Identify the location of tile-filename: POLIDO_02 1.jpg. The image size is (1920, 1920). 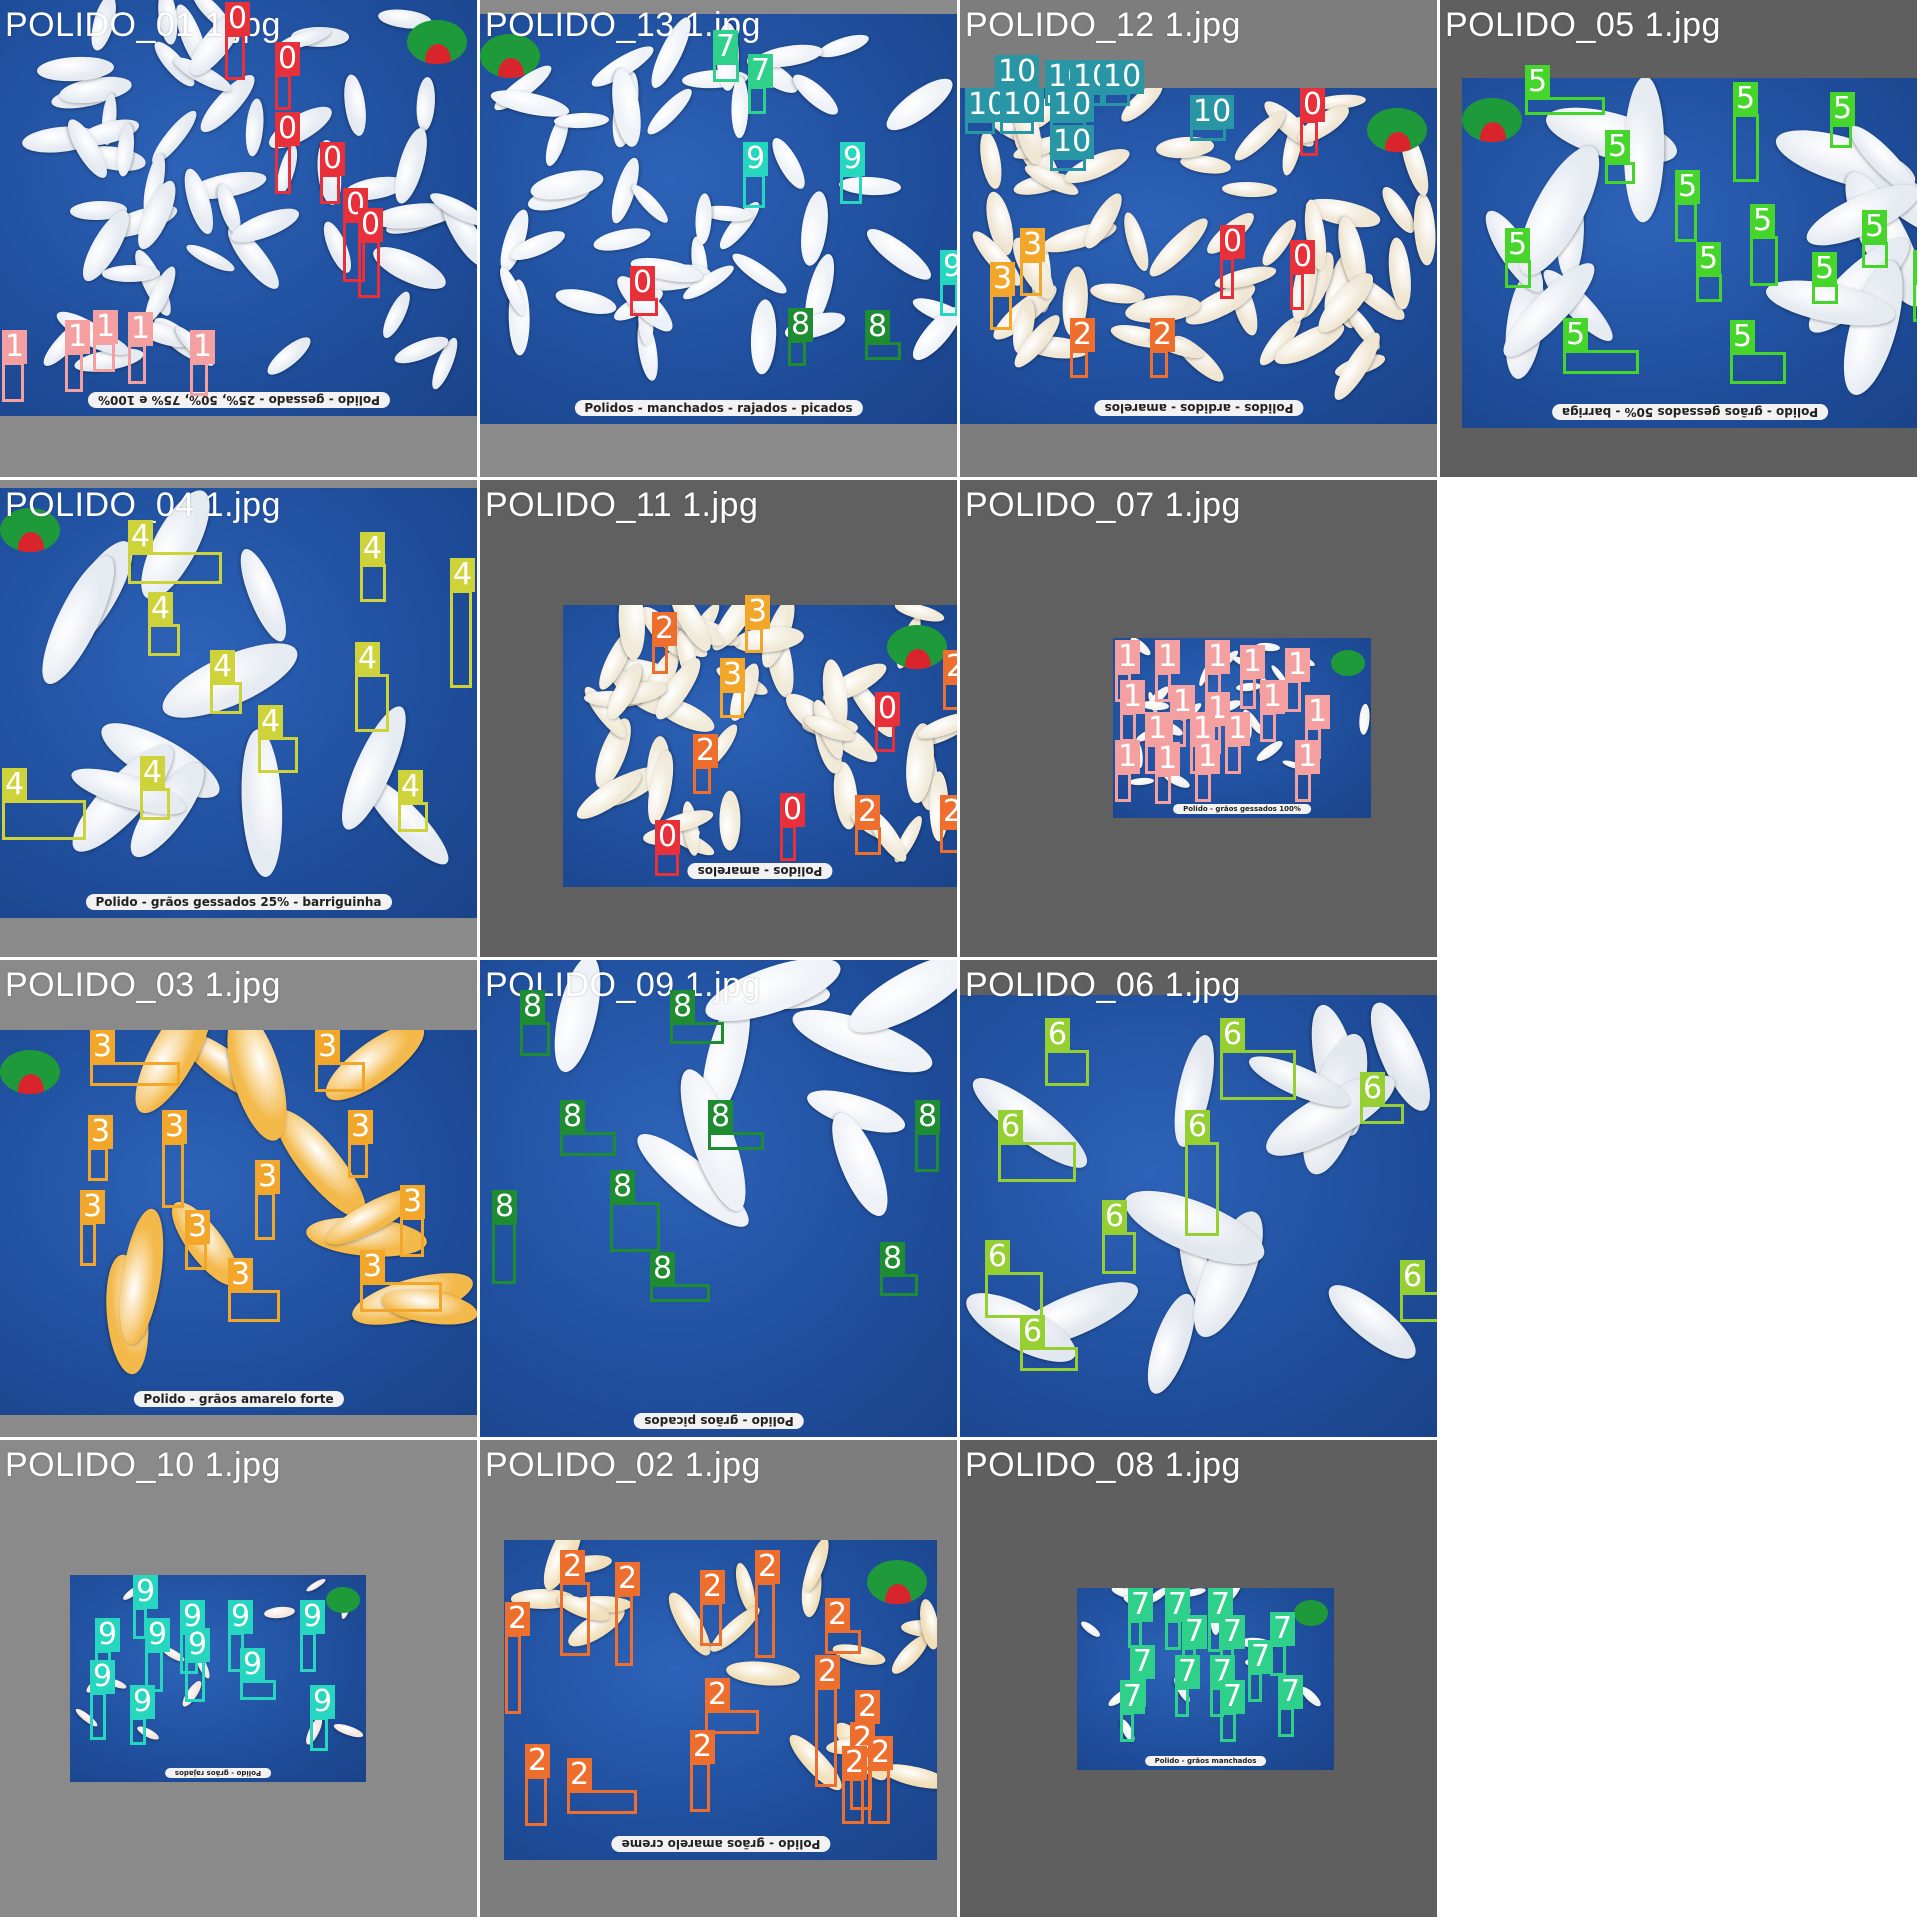
(623, 1465).